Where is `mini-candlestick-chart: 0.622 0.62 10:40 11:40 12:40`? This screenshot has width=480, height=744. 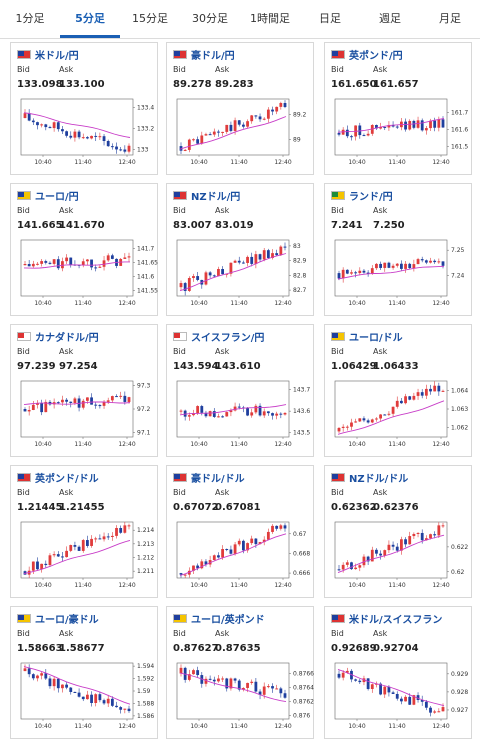 mini-candlestick-chart: 0.622 0.62 10:40 11:40 12:40 is located at coordinates (401, 558).